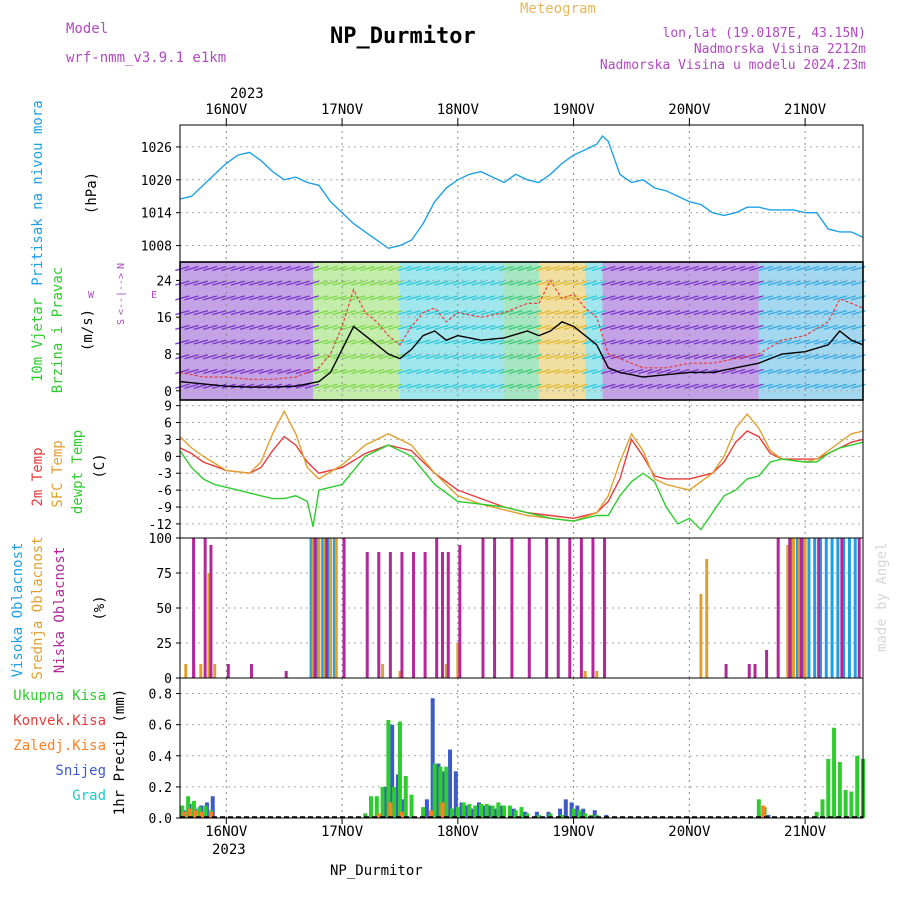  I want to click on series-line-gust, so click(521, 329).